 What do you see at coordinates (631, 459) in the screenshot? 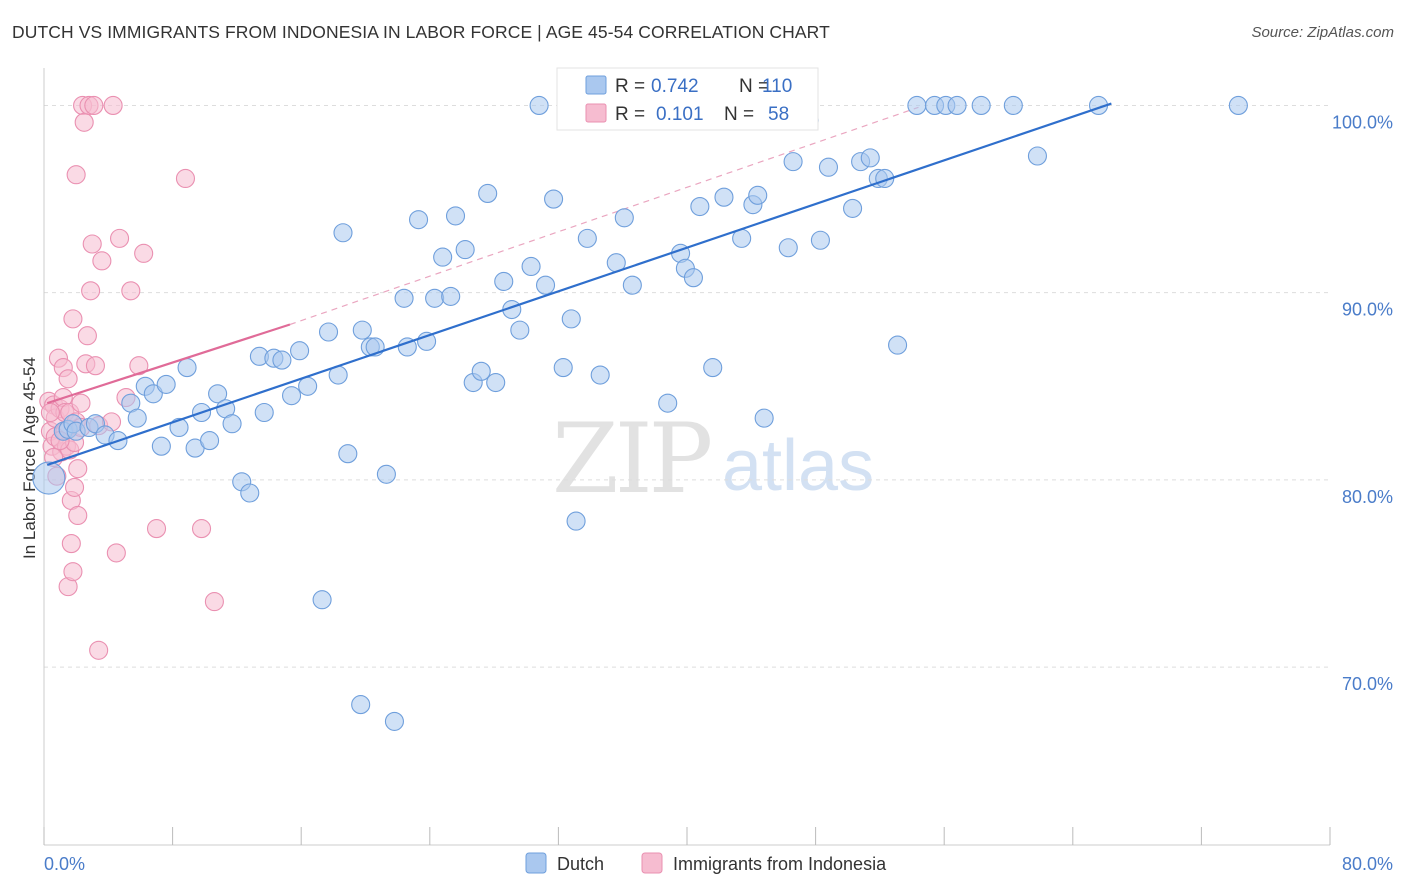
I see `watermark-zip: ZIP` at bounding box center [631, 459].